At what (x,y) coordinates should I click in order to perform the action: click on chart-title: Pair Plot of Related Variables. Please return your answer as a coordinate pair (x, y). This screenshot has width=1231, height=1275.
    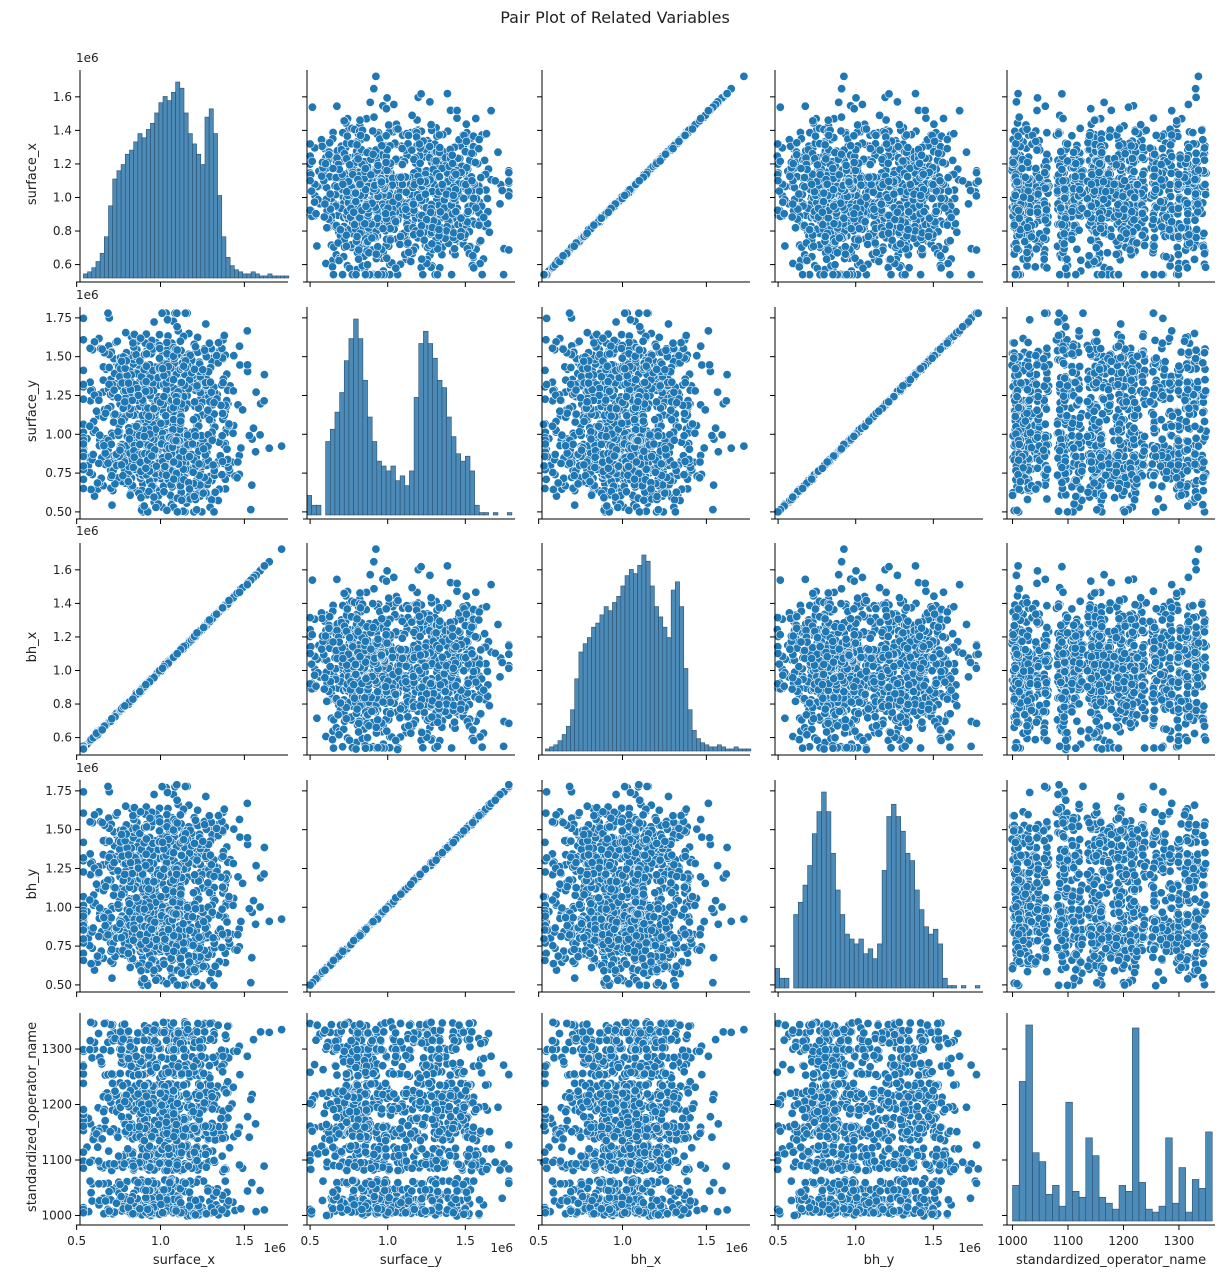
    Looking at the image, I should click on (615, 17).